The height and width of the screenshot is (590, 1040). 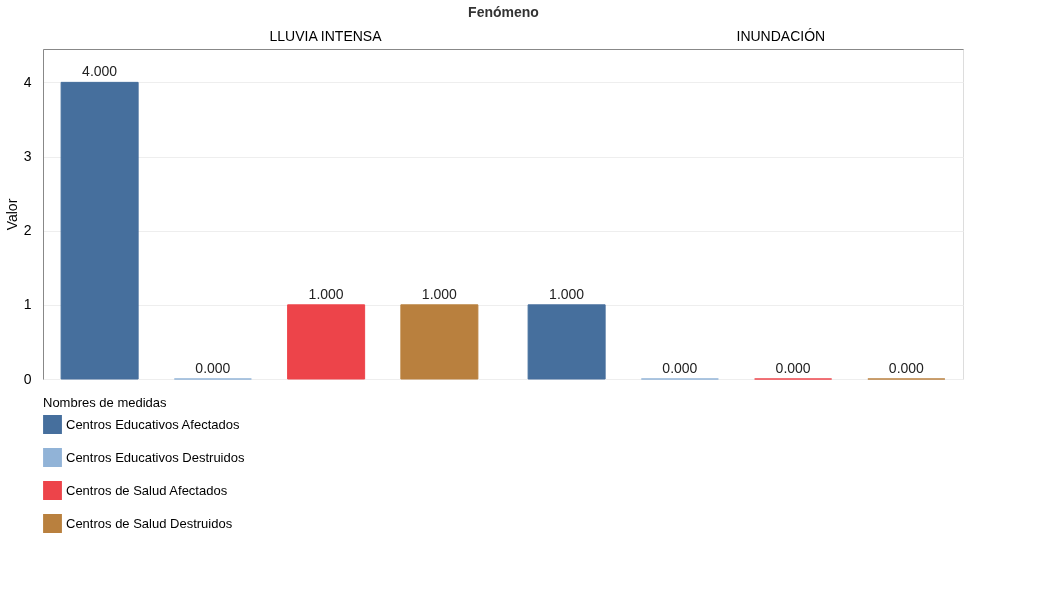 What do you see at coordinates (149, 523) in the screenshot?
I see `legend-label: Centros de Salud Destruidos` at bounding box center [149, 523].